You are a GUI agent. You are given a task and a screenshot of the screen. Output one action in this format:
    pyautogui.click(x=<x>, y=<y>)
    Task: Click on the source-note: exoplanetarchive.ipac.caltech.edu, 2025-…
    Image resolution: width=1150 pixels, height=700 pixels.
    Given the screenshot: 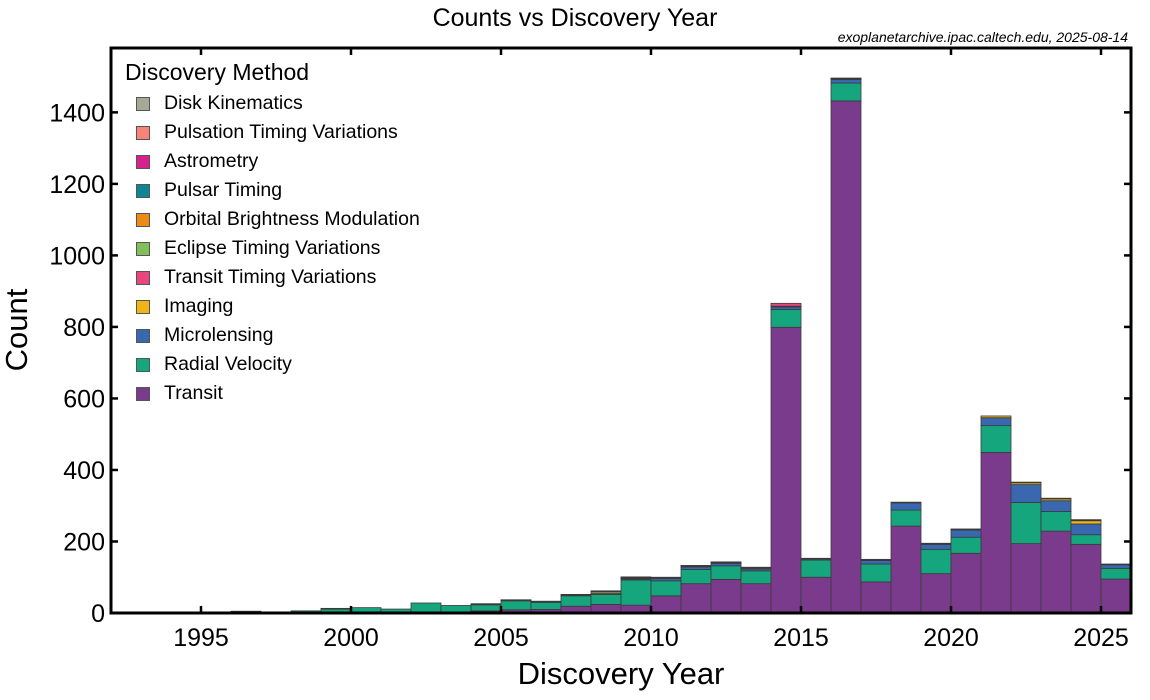 What is the action you would take?
    pyautogui.click(x=982, y=37)
    